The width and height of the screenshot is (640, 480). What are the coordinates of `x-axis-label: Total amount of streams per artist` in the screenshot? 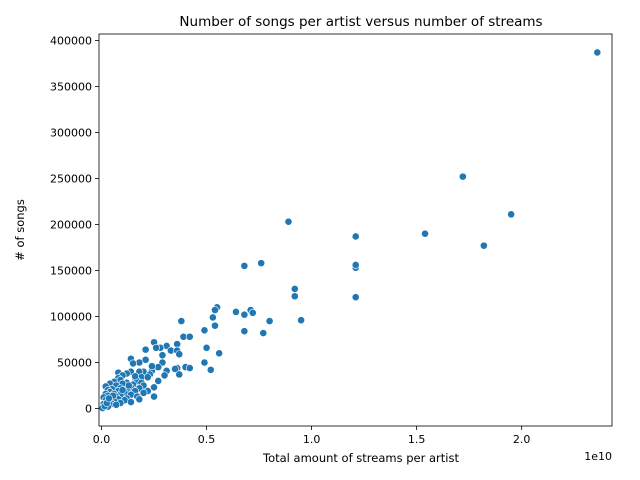 It's located at (360, 458).